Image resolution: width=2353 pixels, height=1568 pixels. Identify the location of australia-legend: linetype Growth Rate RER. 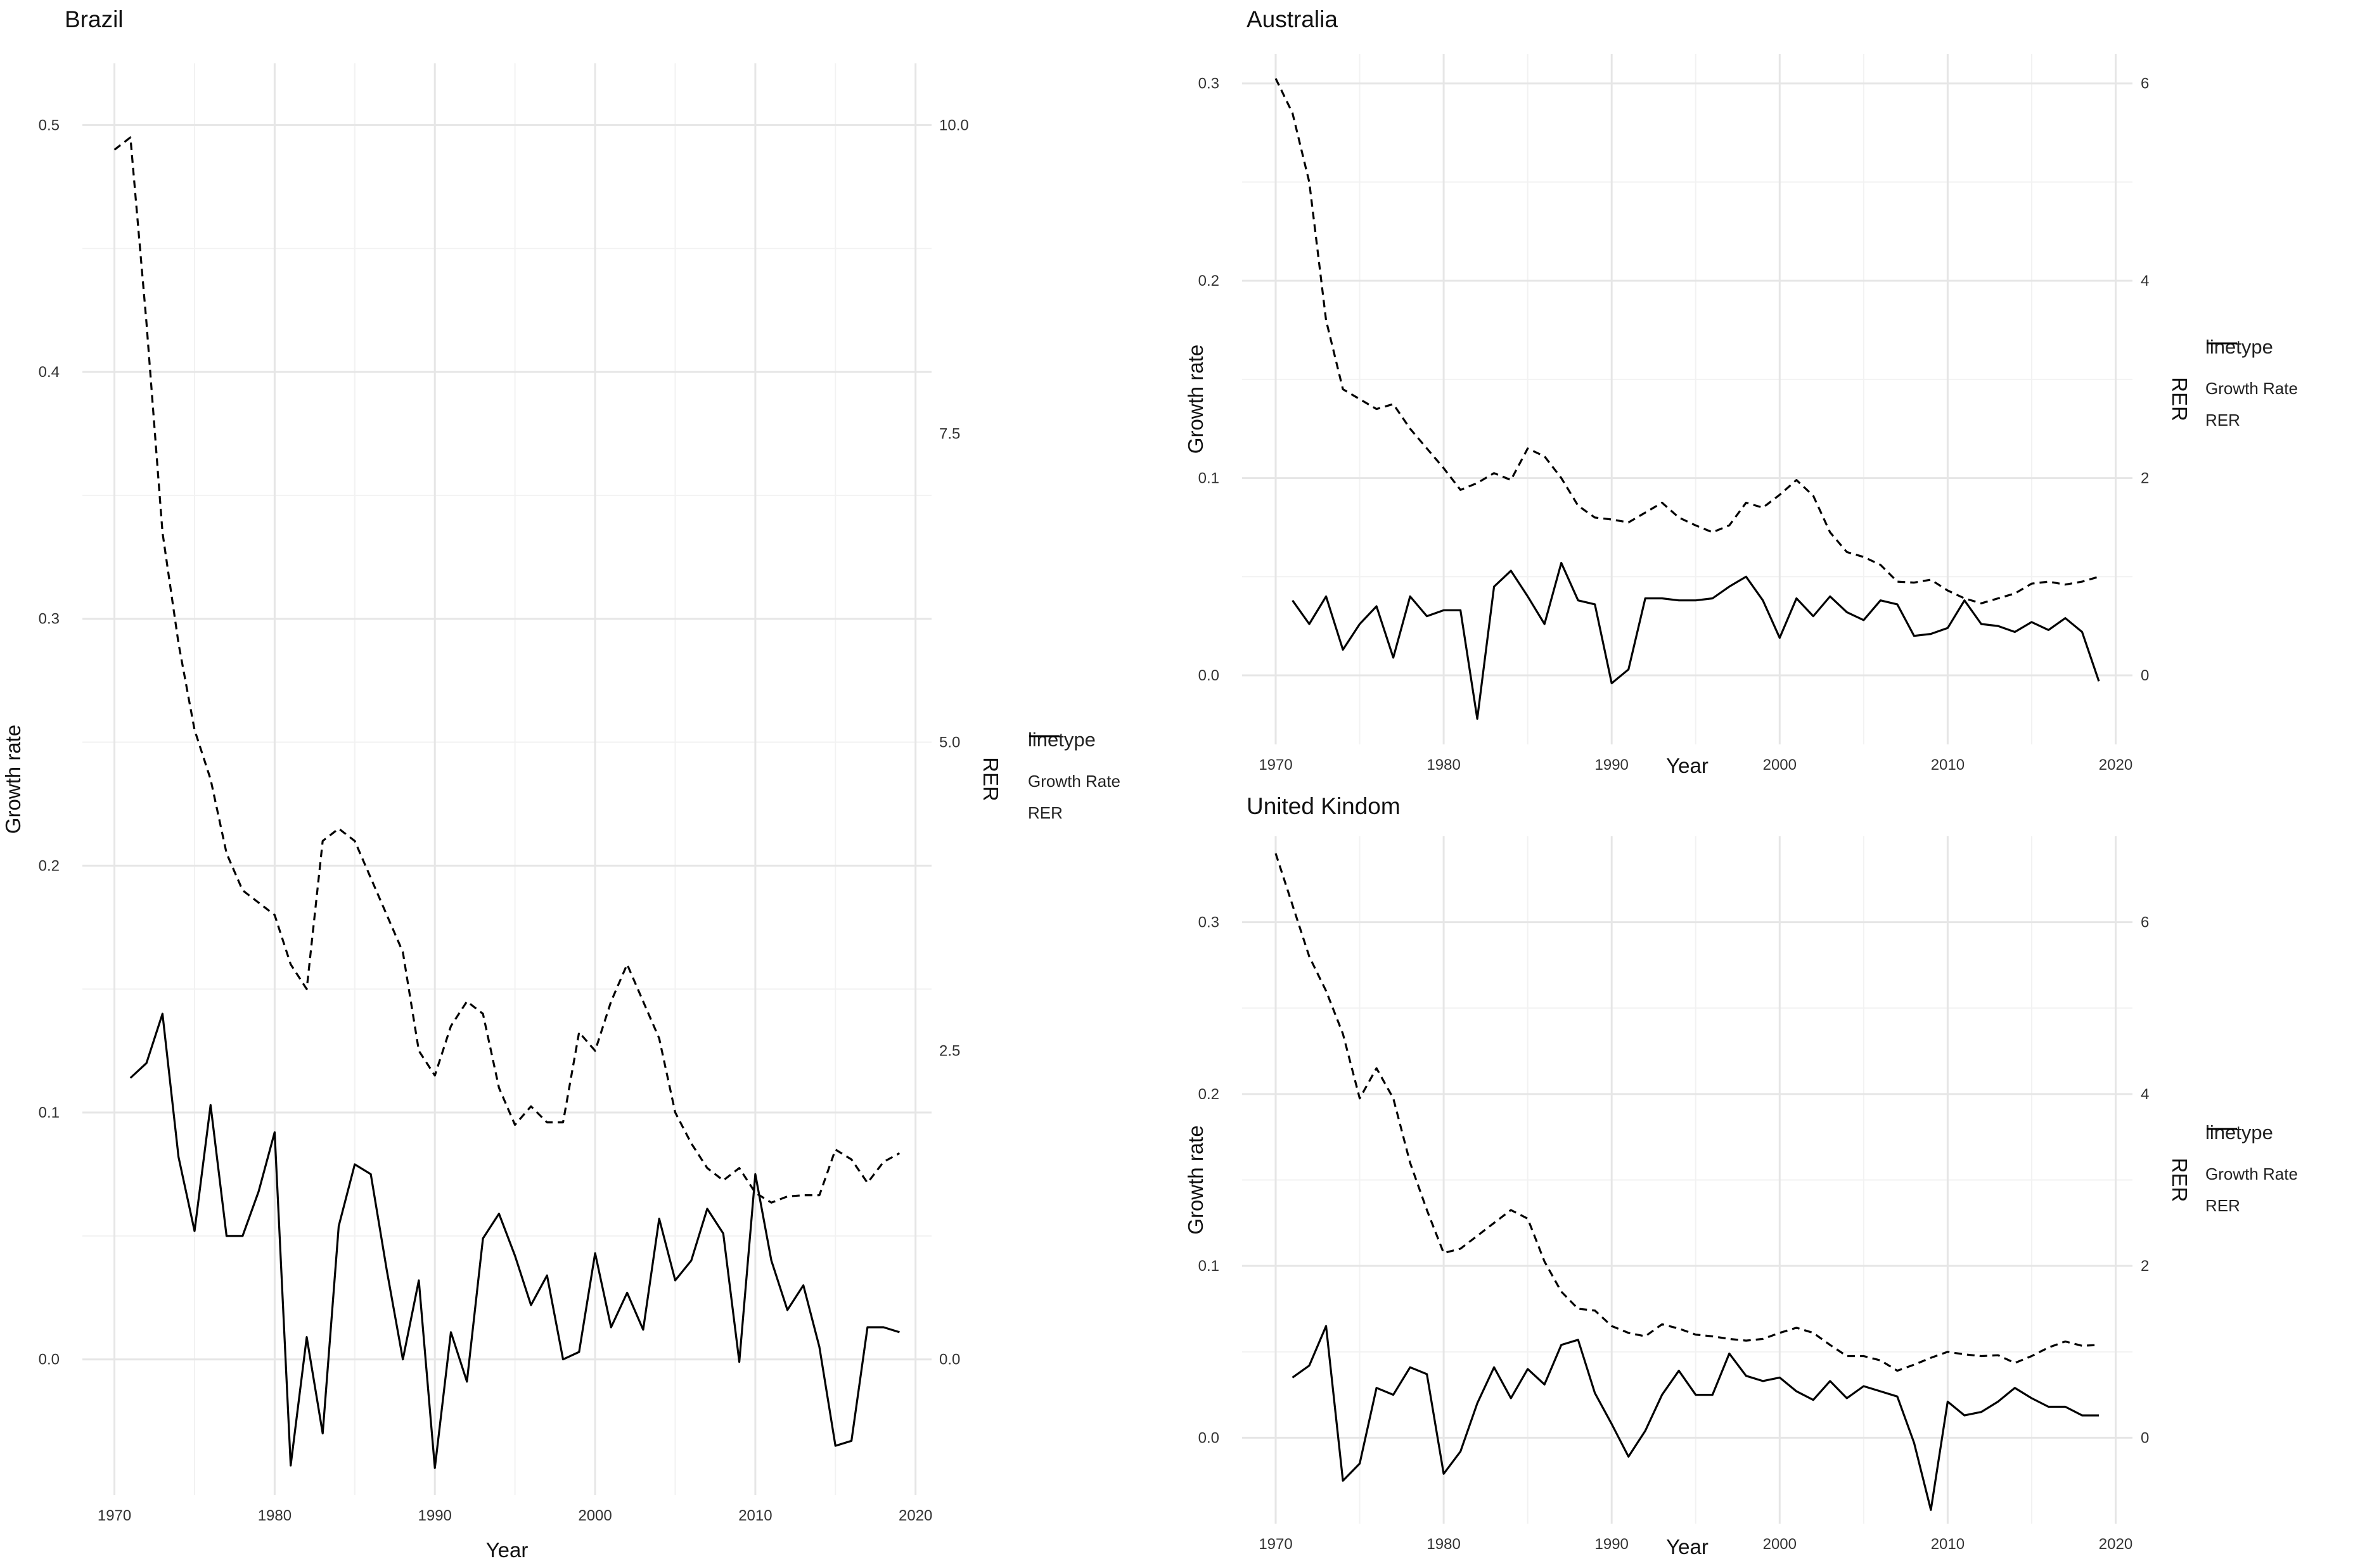
(2251, 386).